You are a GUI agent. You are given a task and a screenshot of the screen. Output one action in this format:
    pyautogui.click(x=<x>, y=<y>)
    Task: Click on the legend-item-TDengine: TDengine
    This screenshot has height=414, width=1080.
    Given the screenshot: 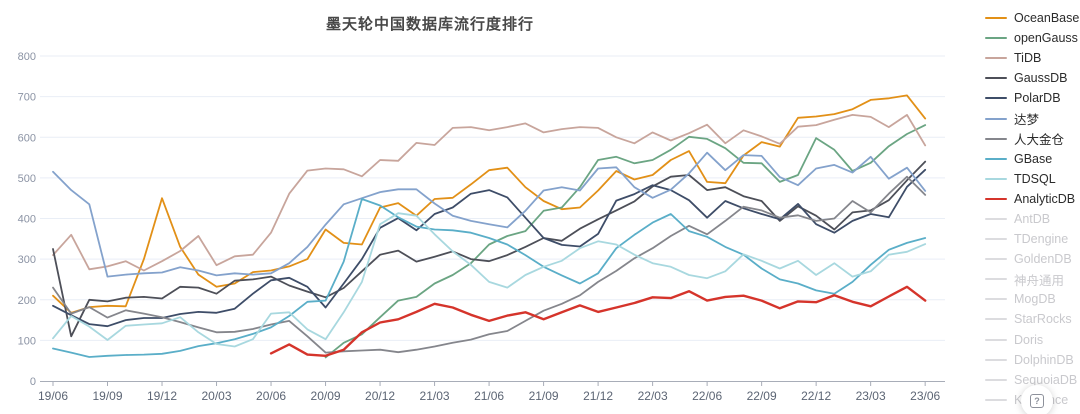 What is the action you would take?
    pyautogui.click(x=1032, y=239)
    